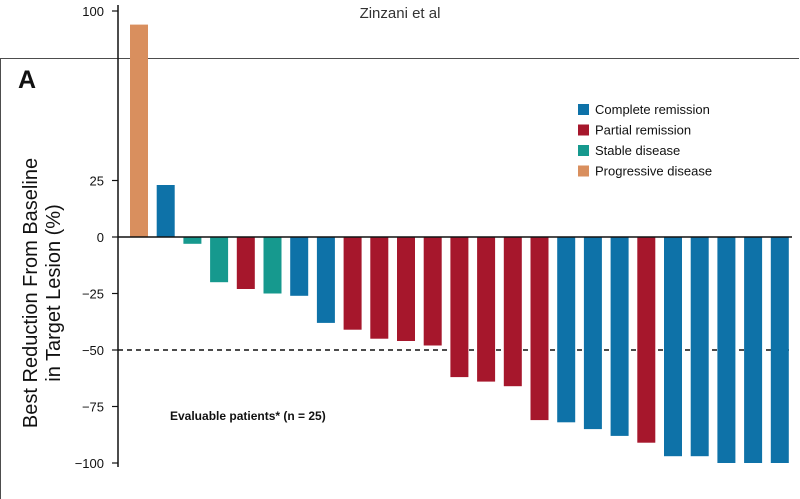  I want to click on y-tick-label: −75, so click(93, 407).